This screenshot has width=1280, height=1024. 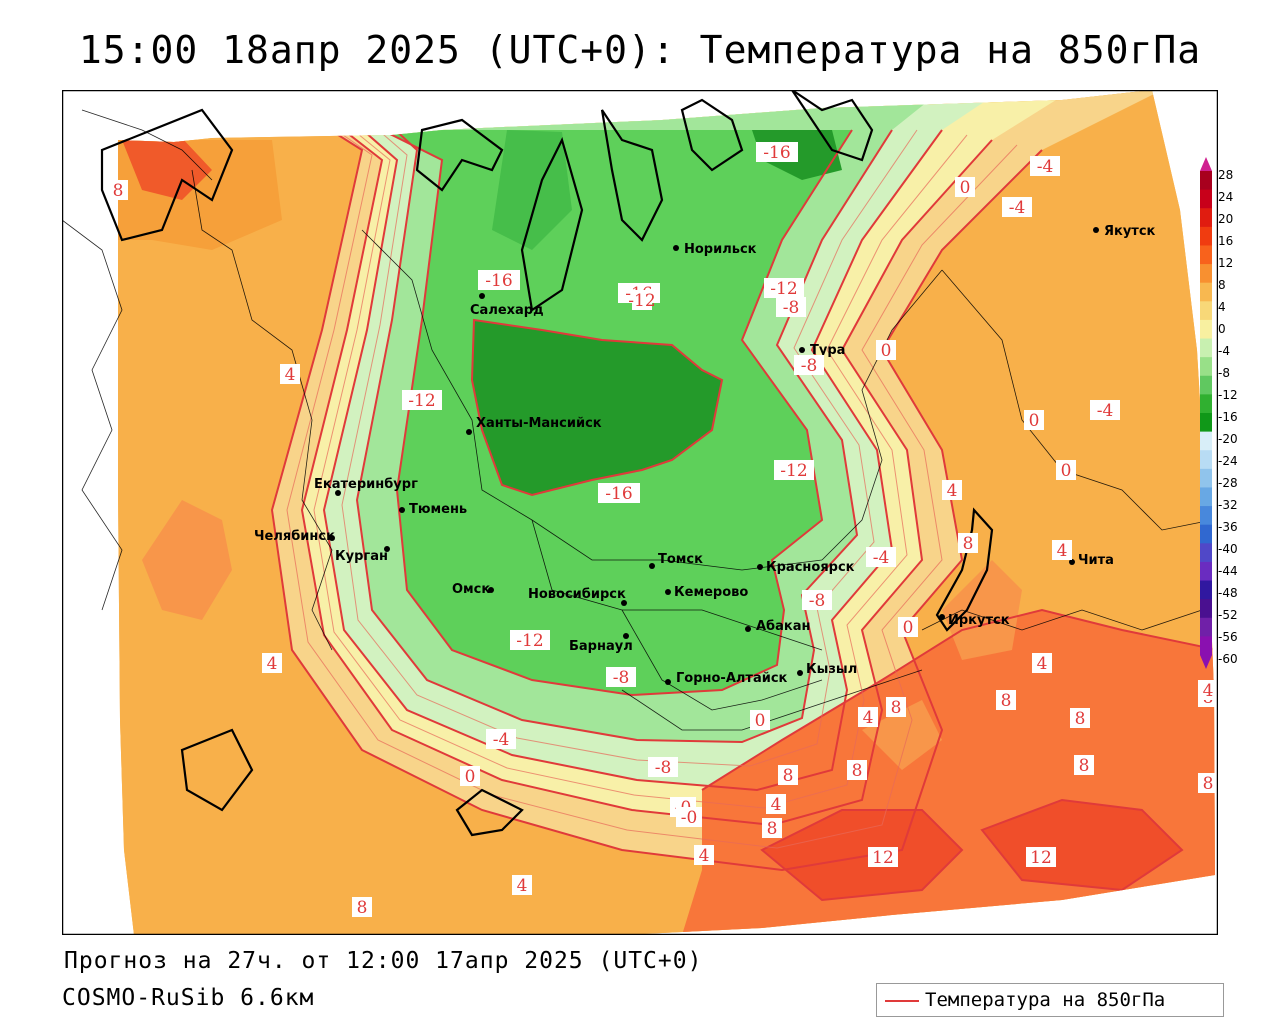 What do you see at coordinates (783, 626) in the screenshot?
I see `svg-text: Абакан` at bounding box center [783, 626].